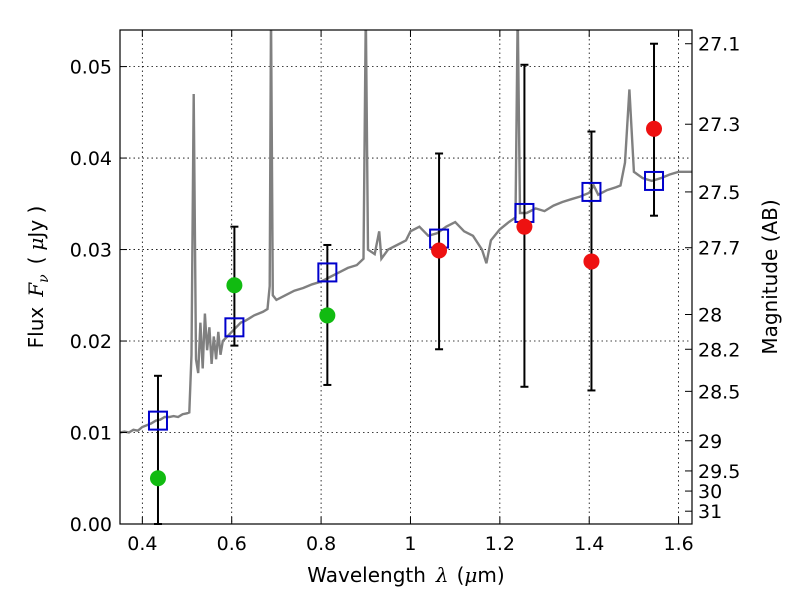  I want to click on y2-tick-label: 27.1, so click(719, 45).